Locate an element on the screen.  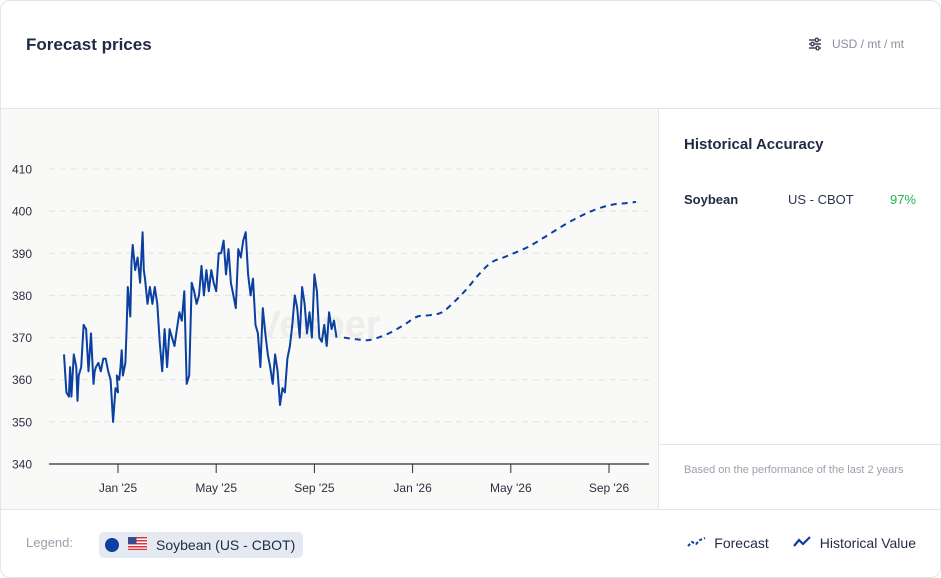
accuracy-commodity: Soybean is located at coordinates (711, 199).